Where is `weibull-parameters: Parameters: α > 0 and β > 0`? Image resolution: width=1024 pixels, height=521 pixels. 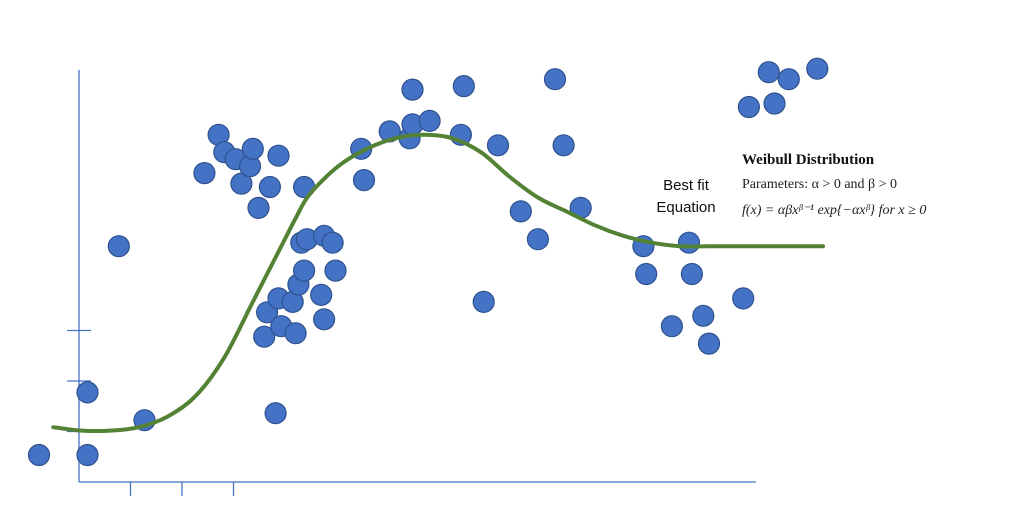
weibull-parameters: Parameters: α > 0 and β > 0 is located at coordinates (819, 184).